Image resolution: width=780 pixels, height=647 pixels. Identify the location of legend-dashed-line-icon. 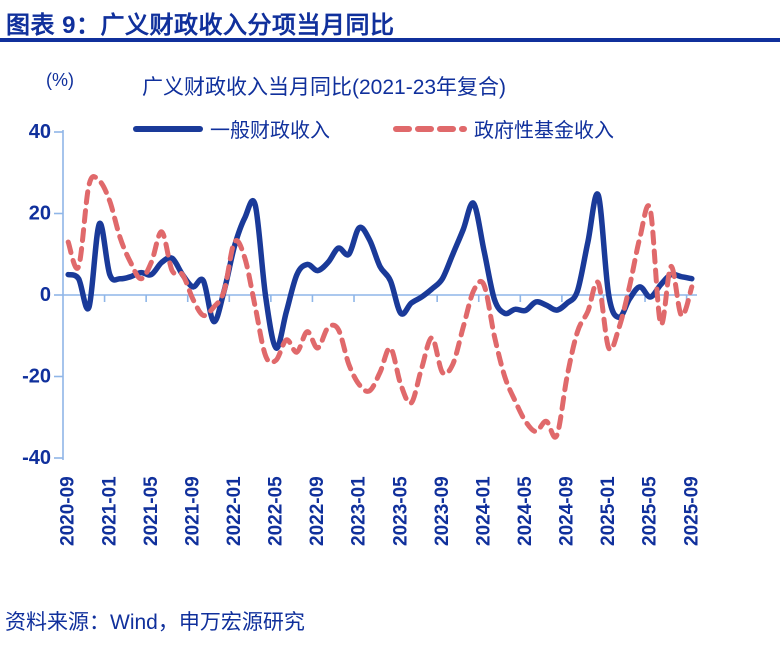
(430, 128).